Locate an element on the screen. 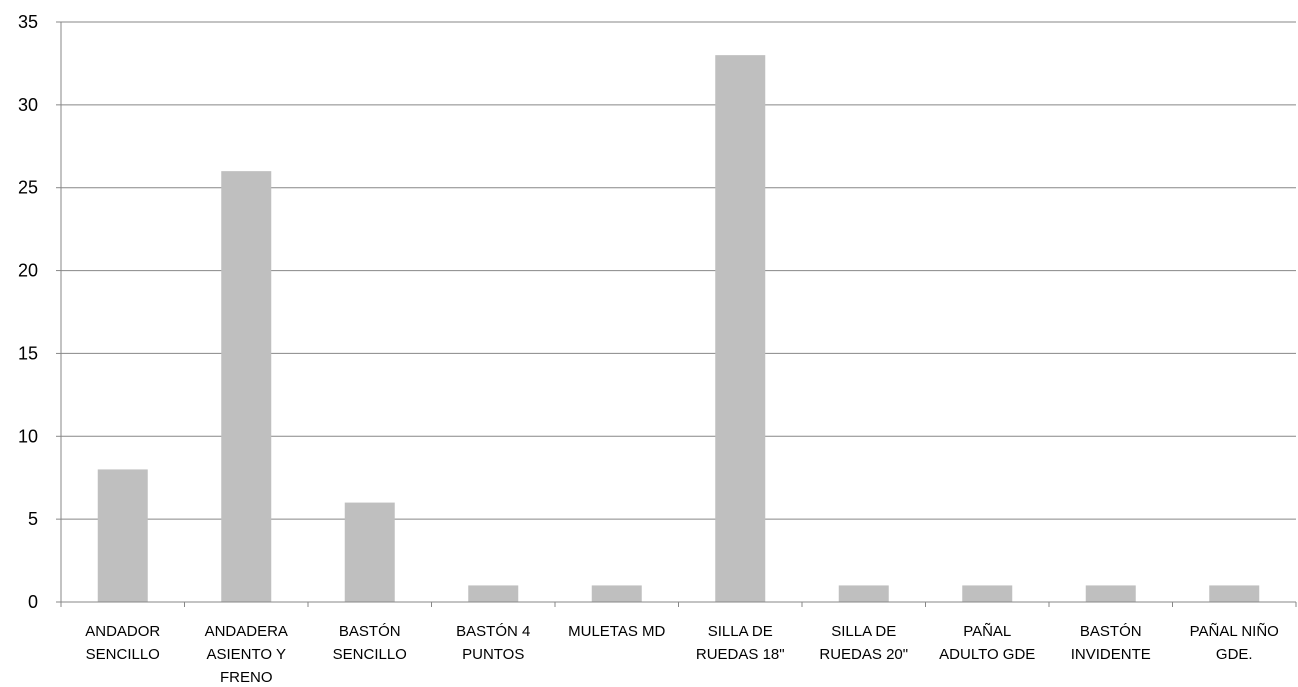  x-tick-label-line: BASTÓN 4 is located at coordinates (493, 631).